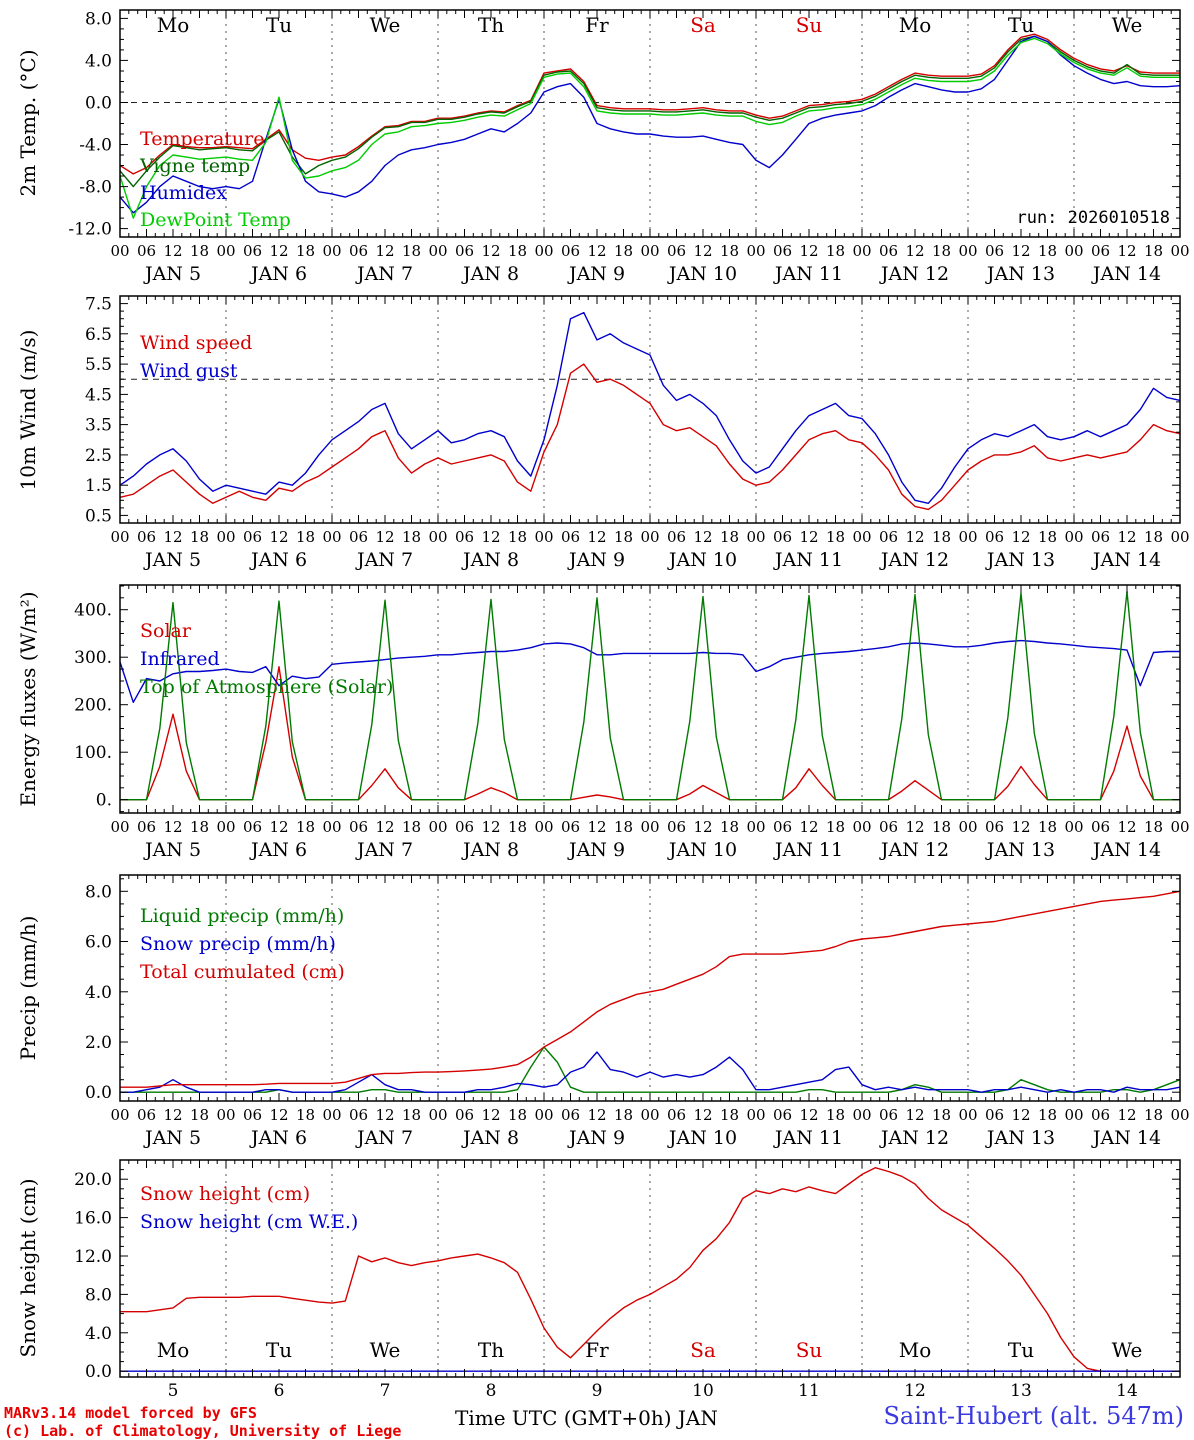 The height and width of the screenshot is (1440, 1194). I want to click on chart-text: JAN 11, so click(808, 274).